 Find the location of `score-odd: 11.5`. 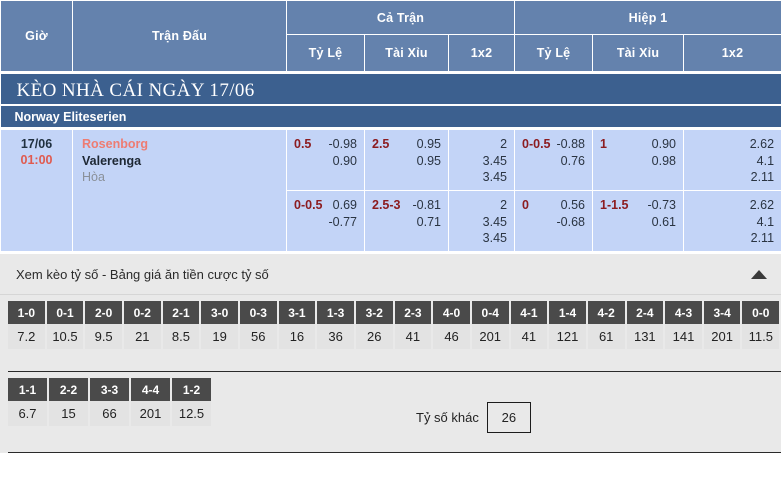

score-odd: 11.5 is located at coordinates (761, 336).